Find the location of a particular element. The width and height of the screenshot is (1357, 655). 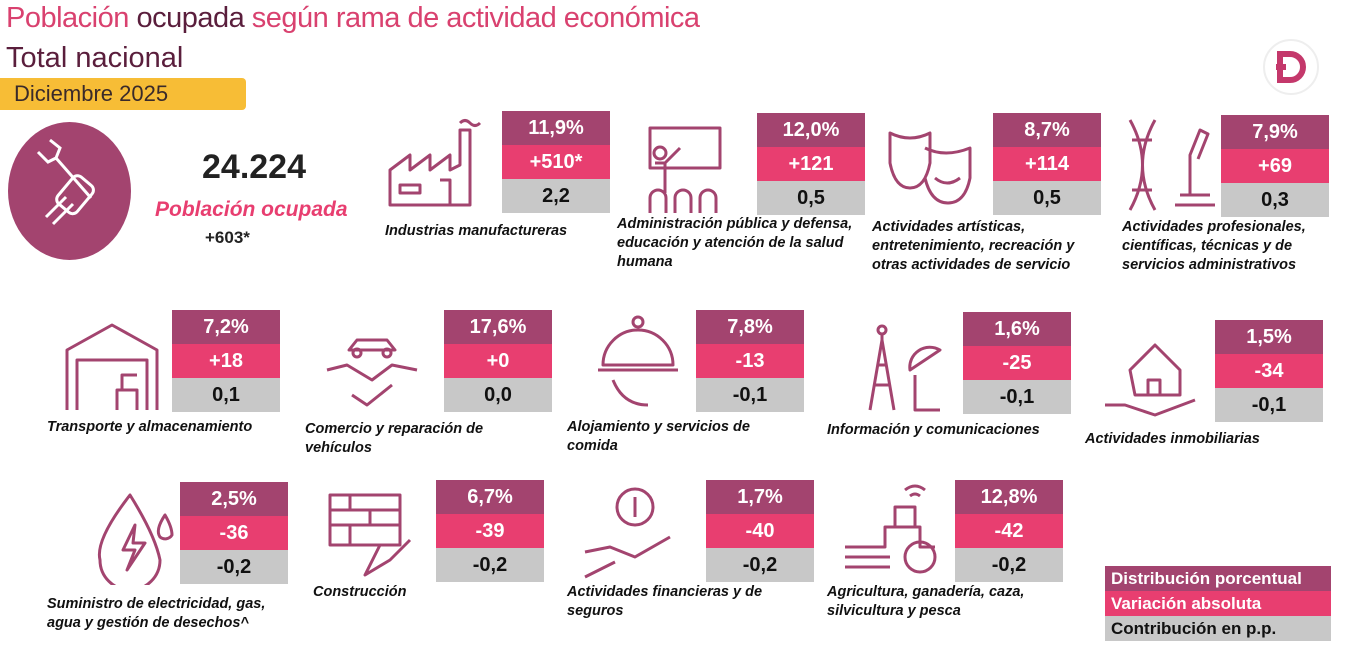

warehouse-icon is located at coordinates (112, 365).